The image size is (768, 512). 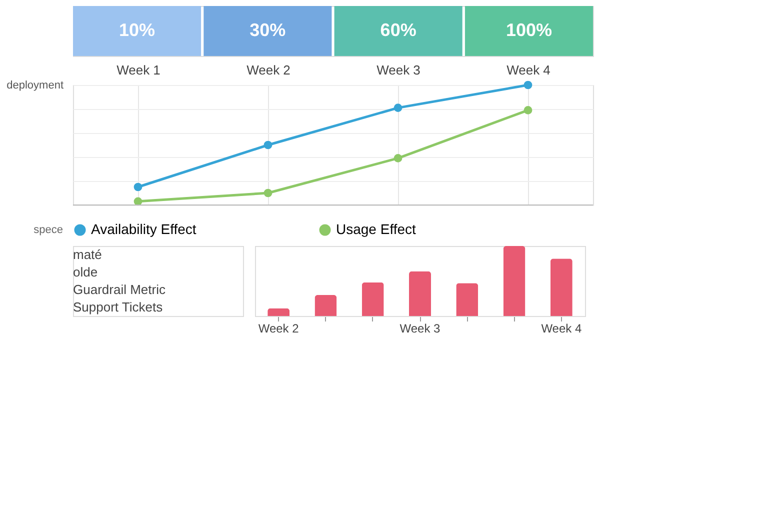 What do you see at coordinates (143, 229) in the screenshot?
I see `legend-label: Availability Effect` at bounding box center [143, 229].